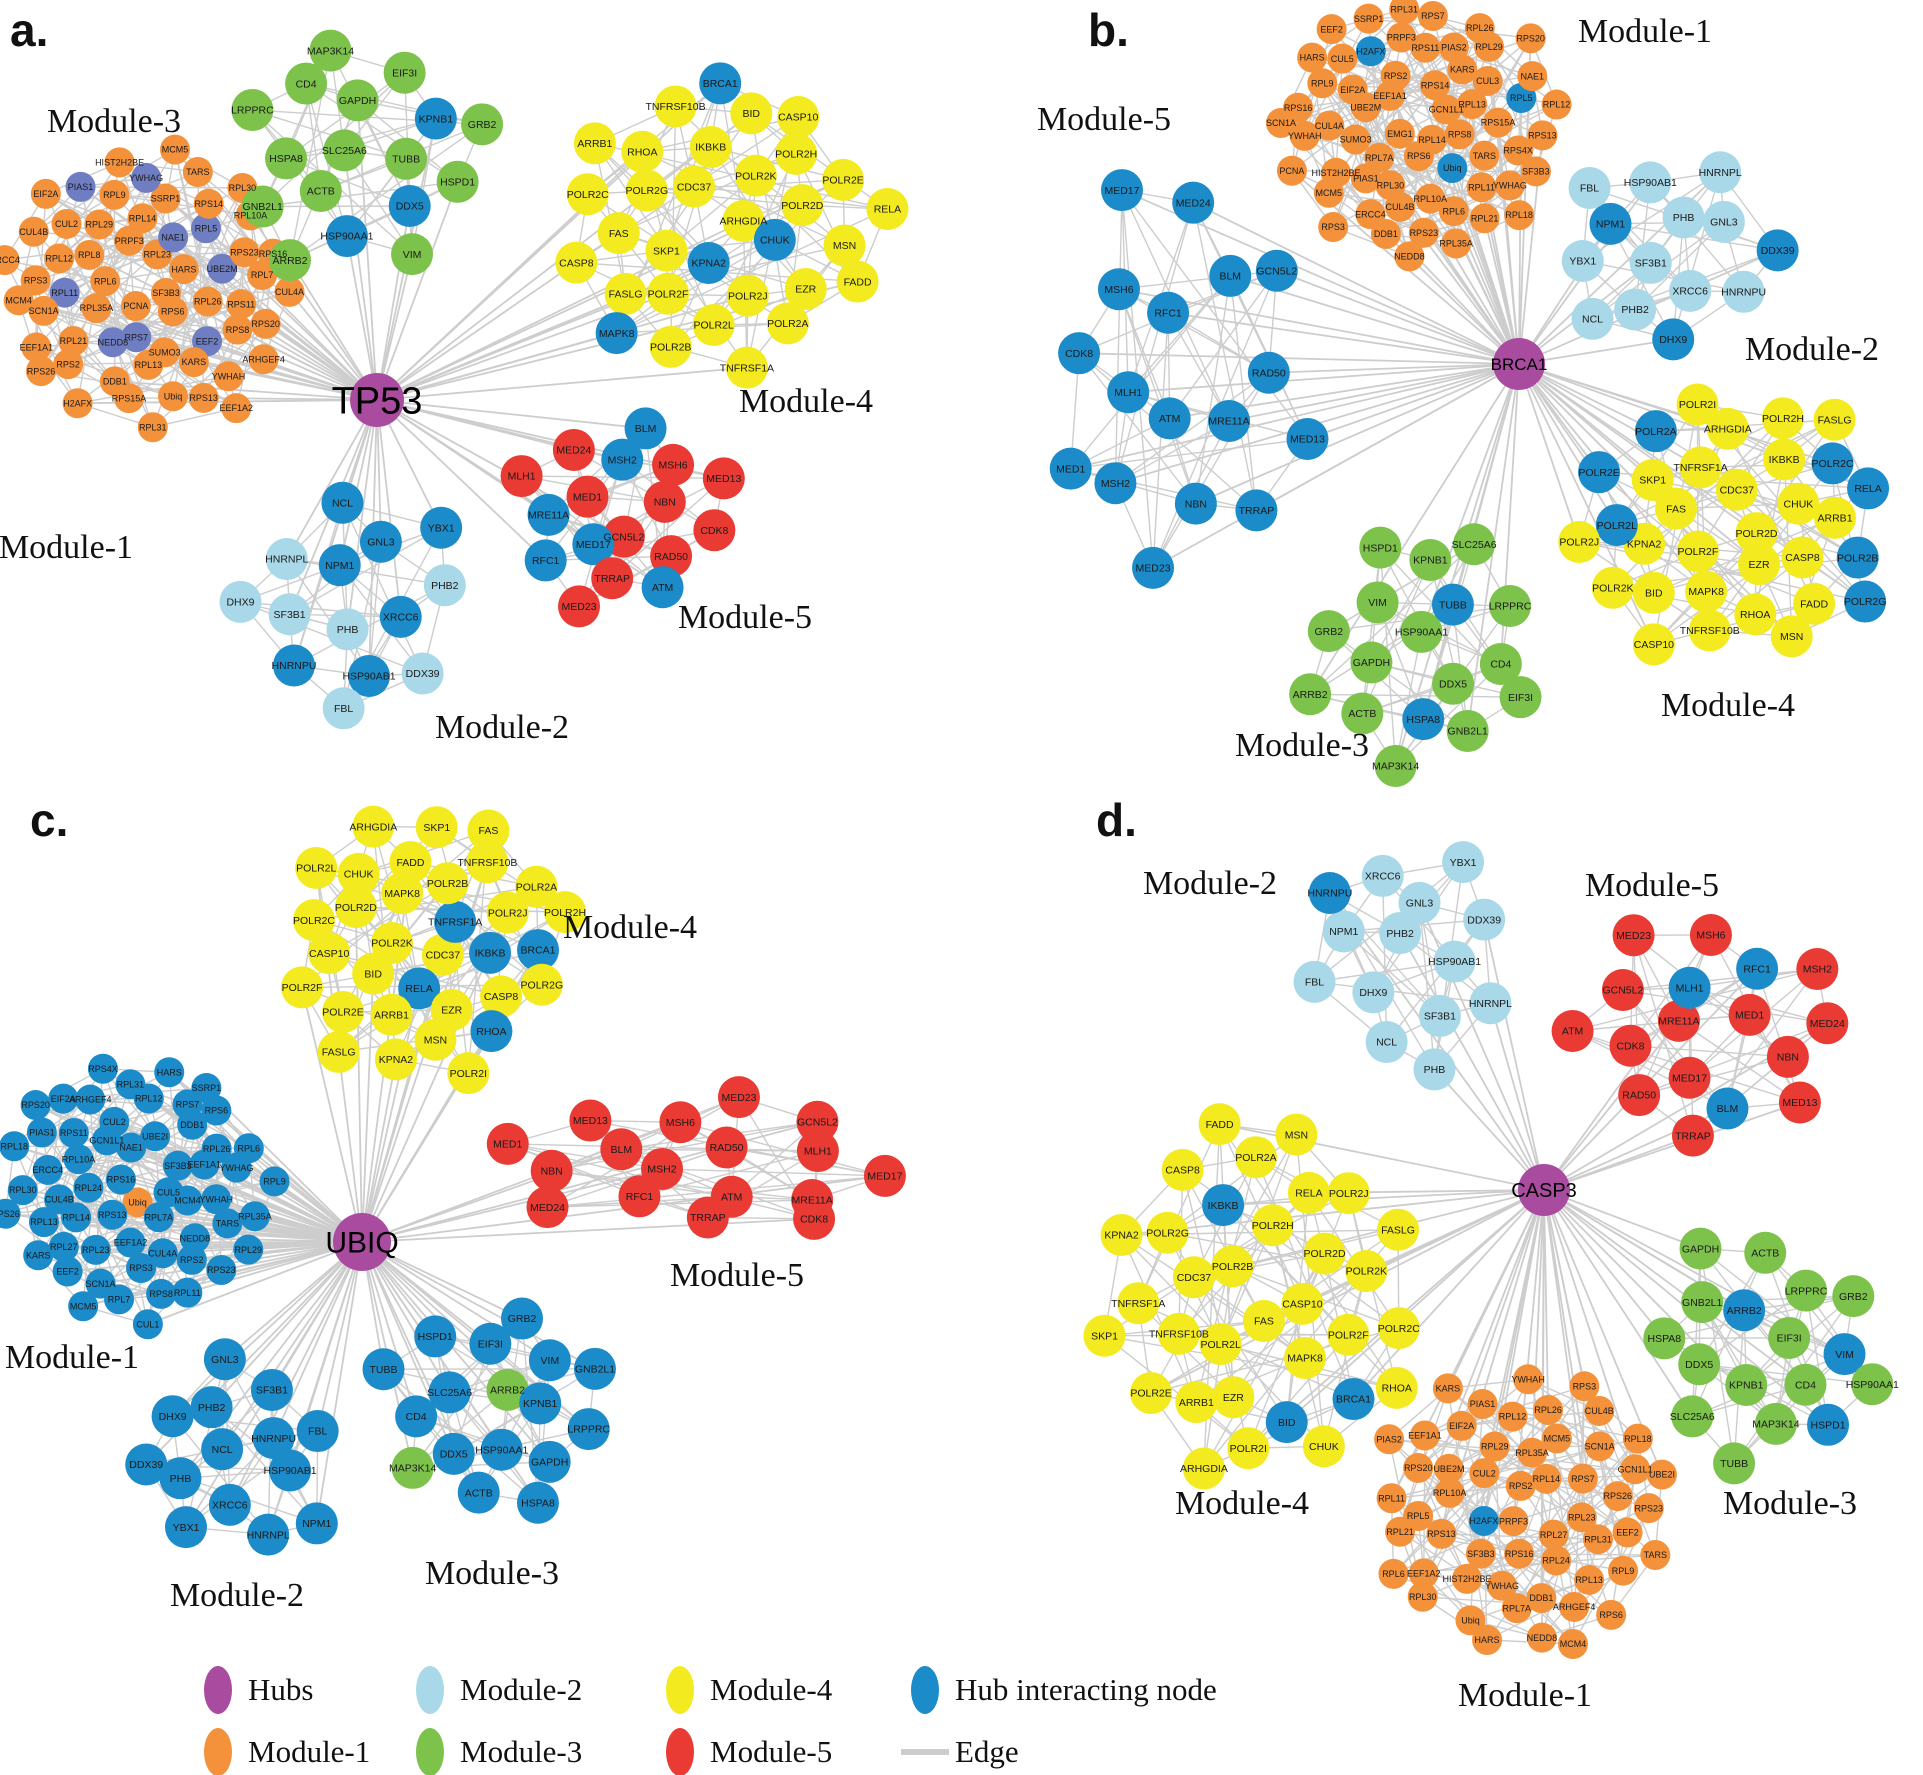  Describe the element at coordinates (1635, 309) in the screenshot. I see `node-PHB2` at that location.